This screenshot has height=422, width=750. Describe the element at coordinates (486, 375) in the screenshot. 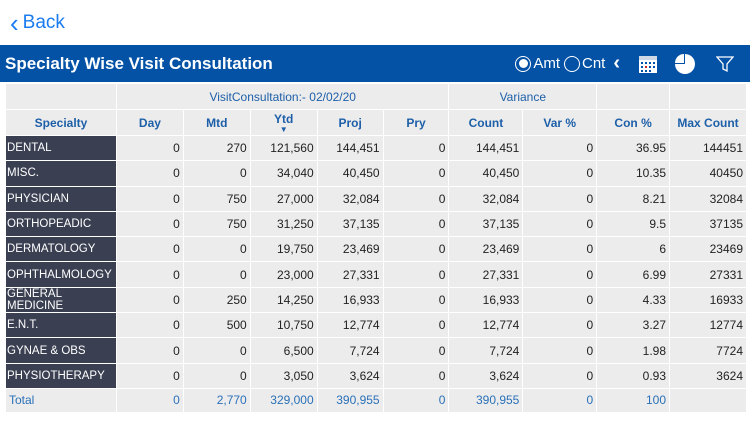

I see `cell-count: 3,624` at that location.